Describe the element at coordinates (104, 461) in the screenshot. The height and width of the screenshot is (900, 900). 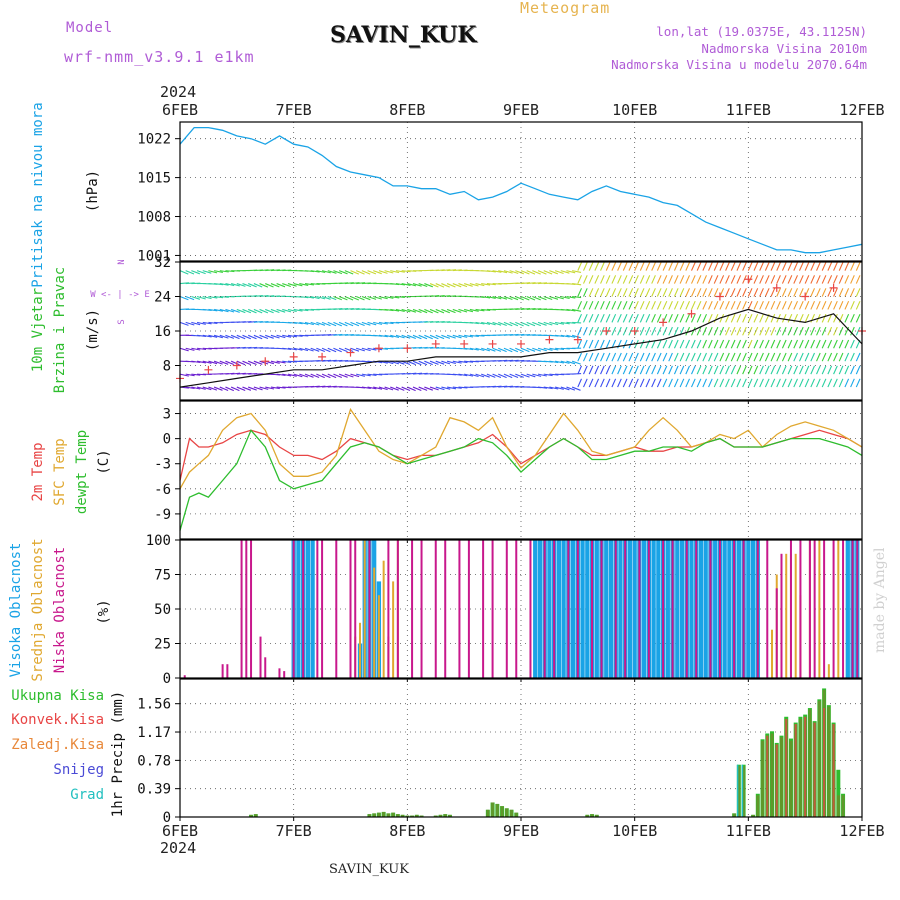
I see `temperature-unit: (C)` at that location.